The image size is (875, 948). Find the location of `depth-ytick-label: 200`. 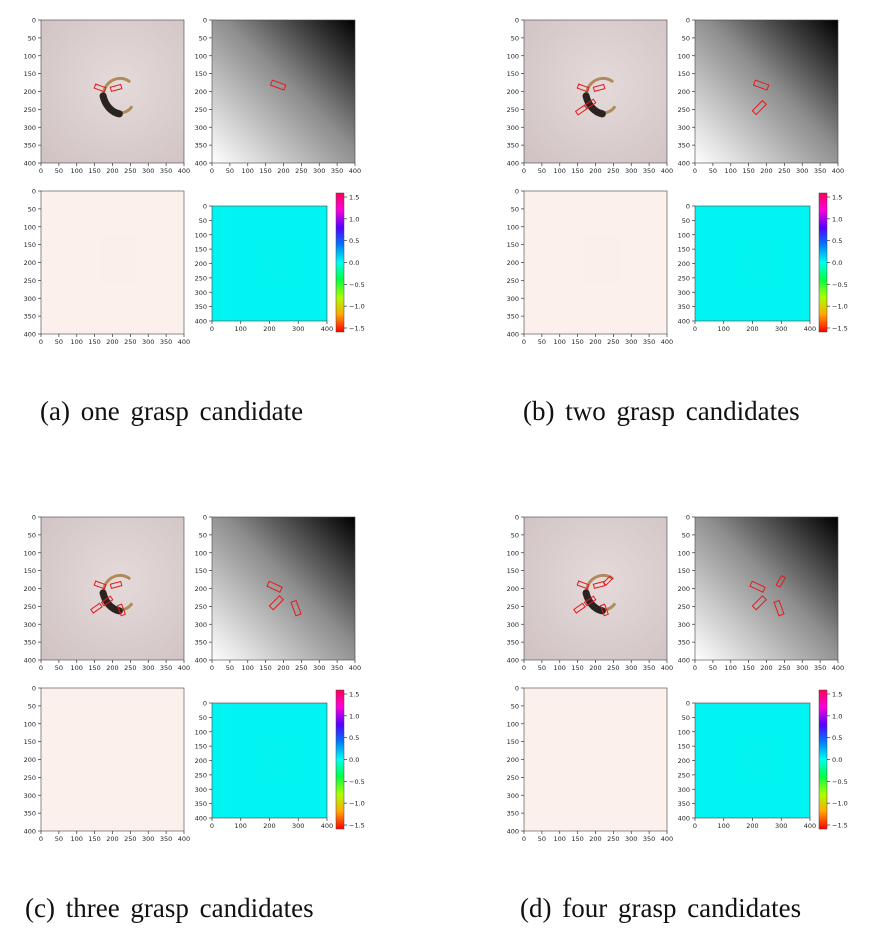

depth-ytick-label: 200 is located at coordinates (684, 589).